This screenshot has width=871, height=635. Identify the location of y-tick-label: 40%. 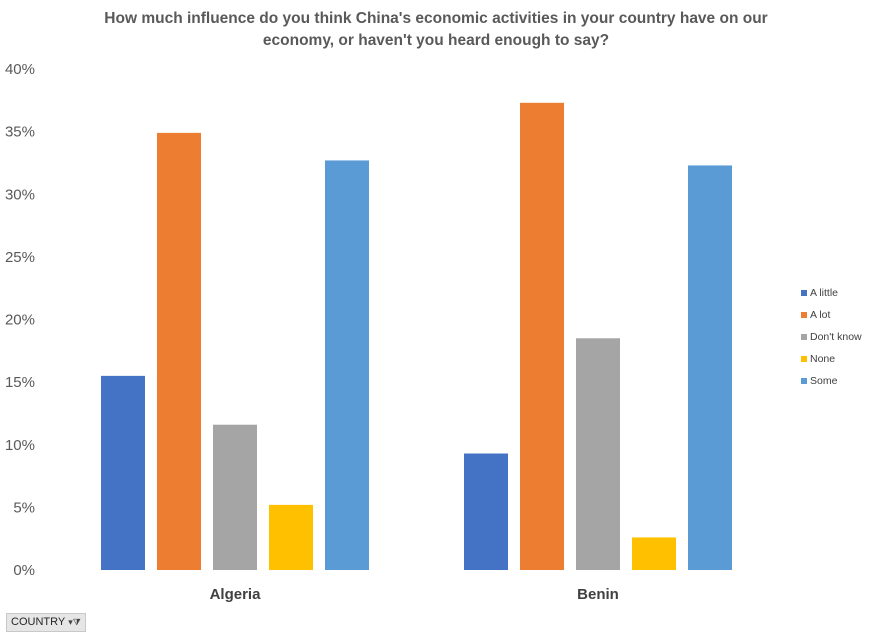
(20, 69).